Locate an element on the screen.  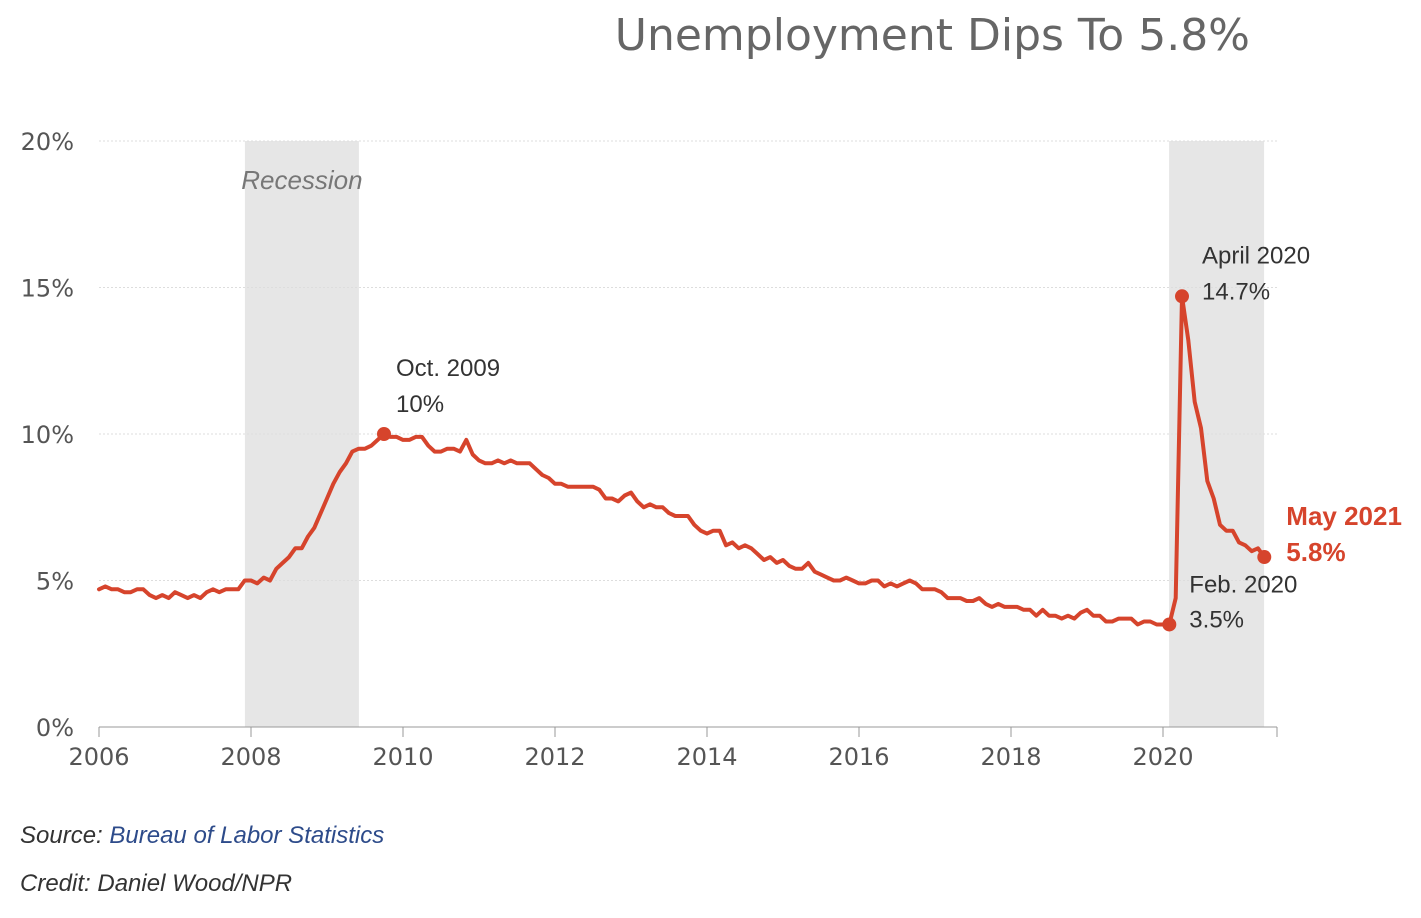
x-tick-label: 2018 is located at coordinates (1010, 757).